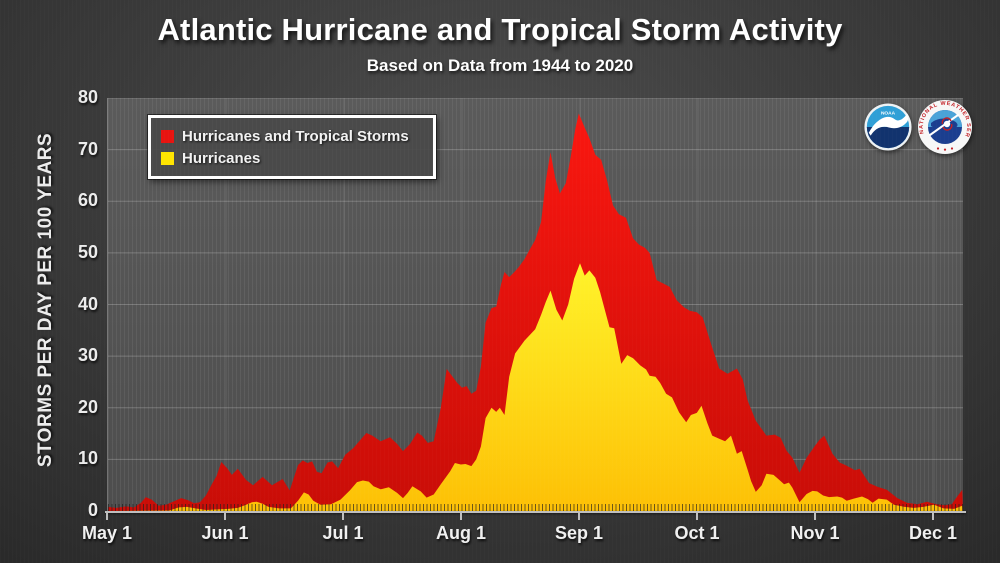 The width and height of the screenshot is (1000, 563). I want to click on x-tick-label-Aug1: Aug 1, so click(460, 533).